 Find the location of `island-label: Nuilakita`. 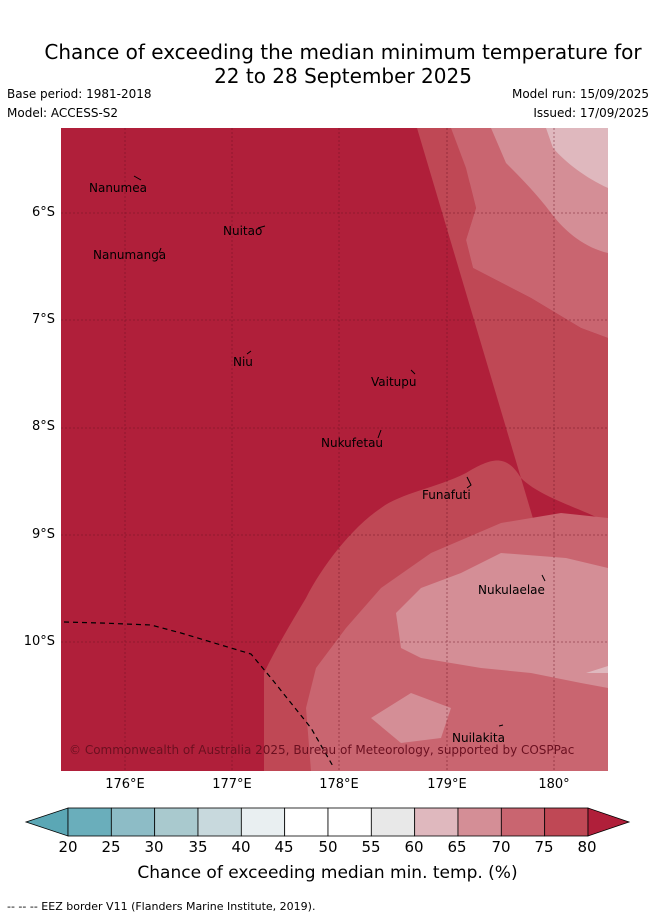

island-label: Nuilakita is located at coordinates (478, 738).